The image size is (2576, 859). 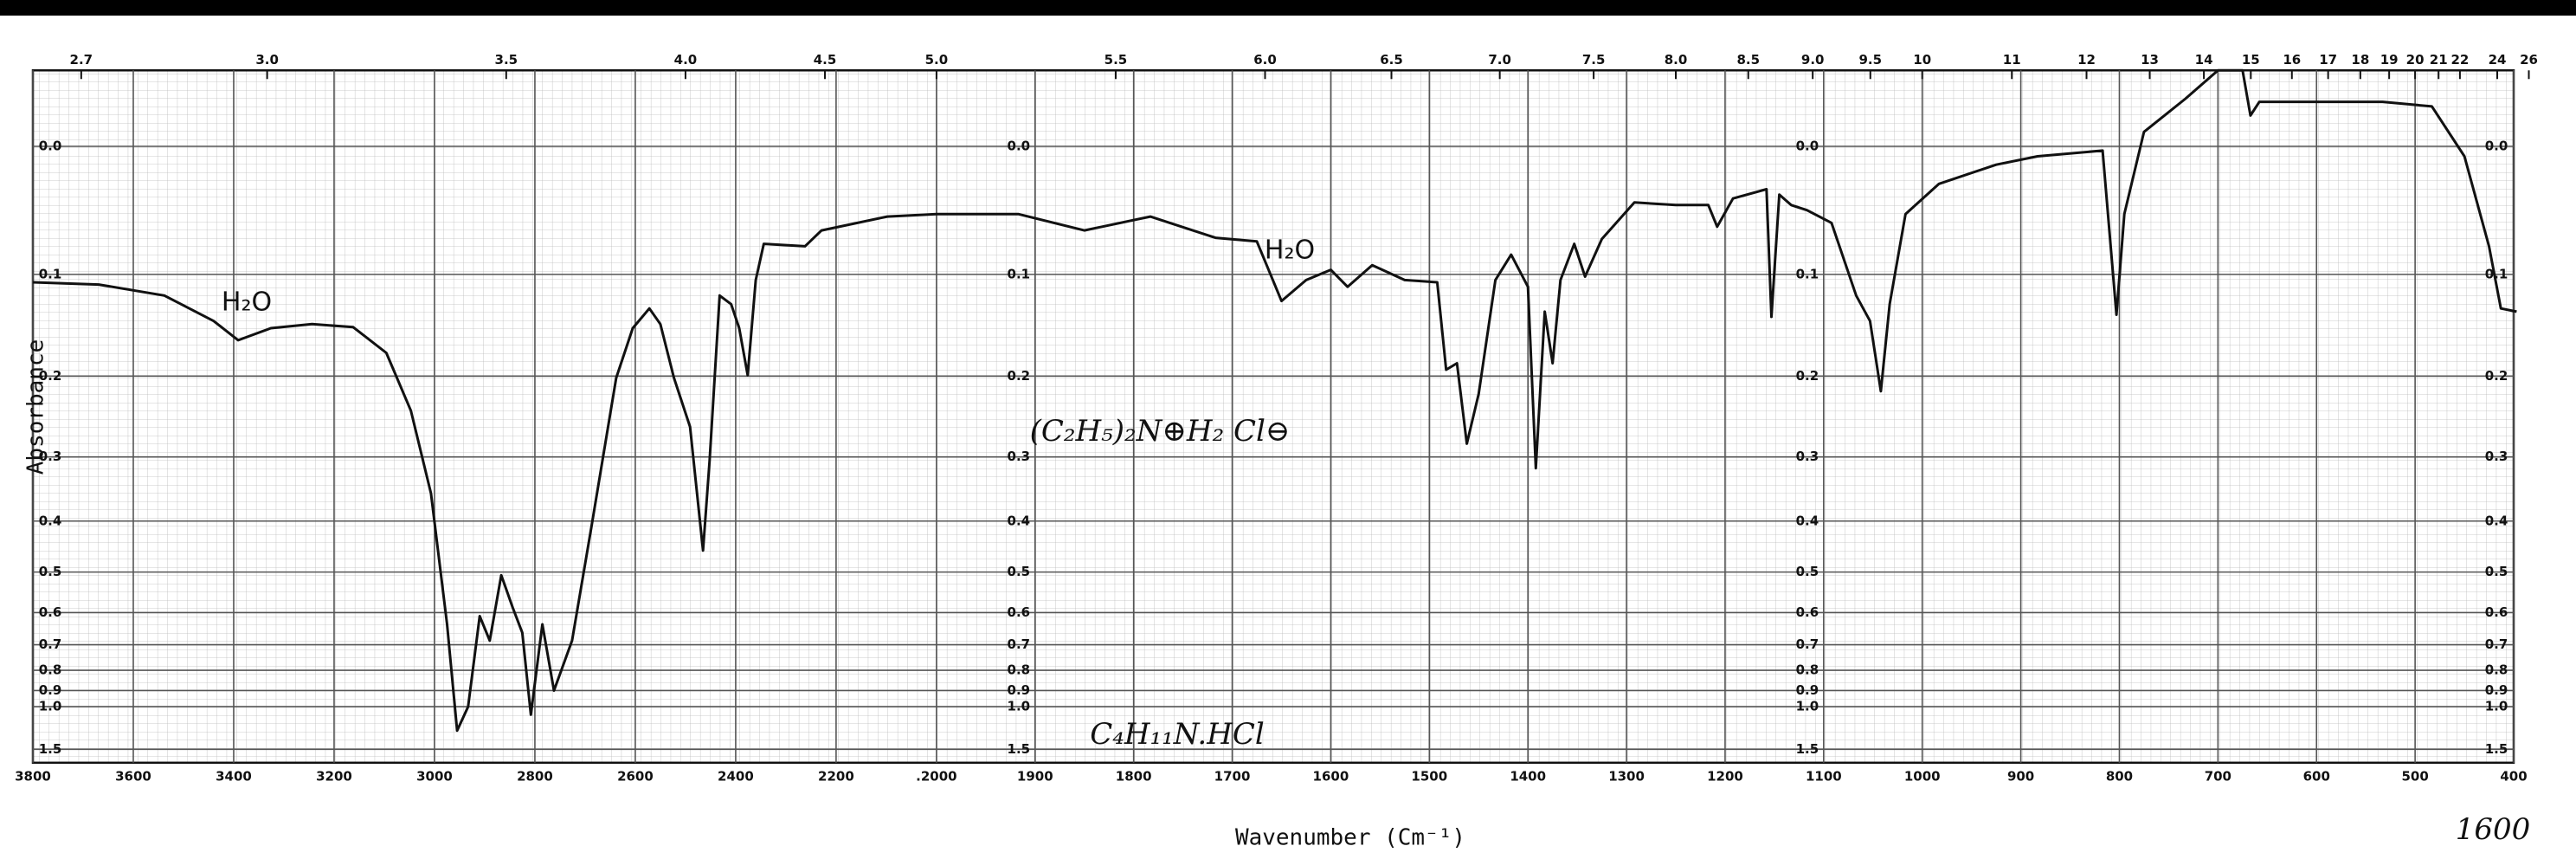 What do you see at coordinates (1922, 776) in the screenshot?
I see `x-tick-label: 1000` at bounding box center [1922, 776].